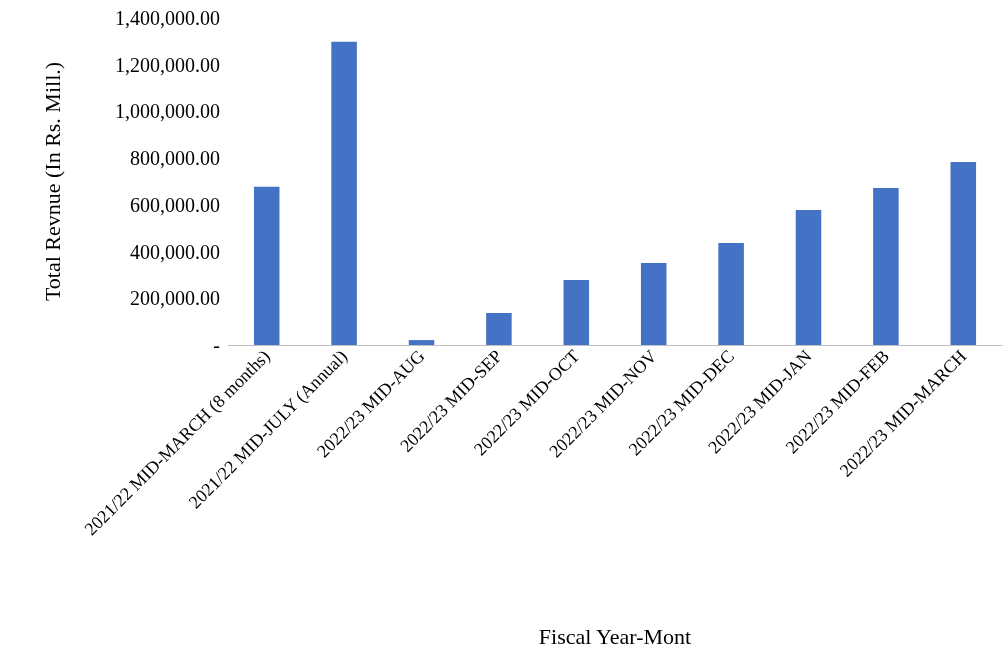 This screenshot has height=652, width=1004. I want to click on y-tick-label: 1,200,000.00, so click(167, 64).